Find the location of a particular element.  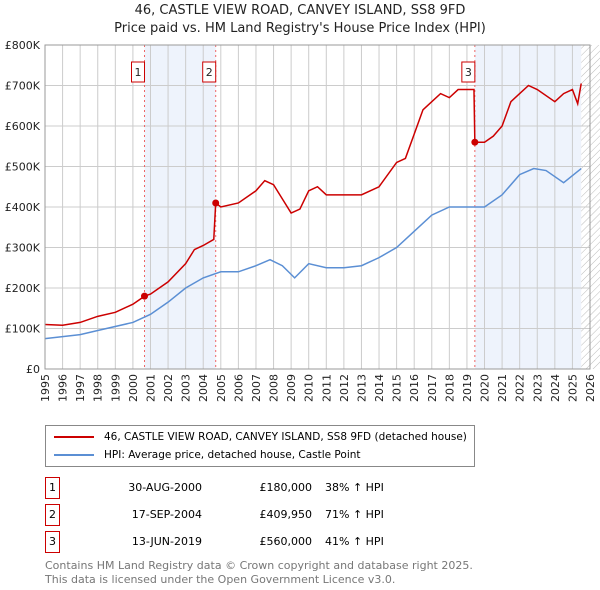

x-tick-label: 2014 is located at coordinates (379, 388).